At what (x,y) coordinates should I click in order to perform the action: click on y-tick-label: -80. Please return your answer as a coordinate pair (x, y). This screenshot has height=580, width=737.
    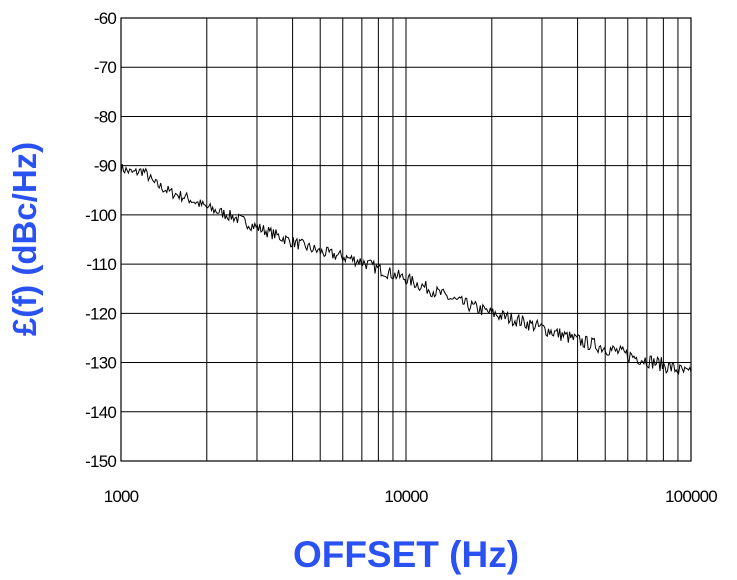
    Looking at the image, I should click on (105, 116).